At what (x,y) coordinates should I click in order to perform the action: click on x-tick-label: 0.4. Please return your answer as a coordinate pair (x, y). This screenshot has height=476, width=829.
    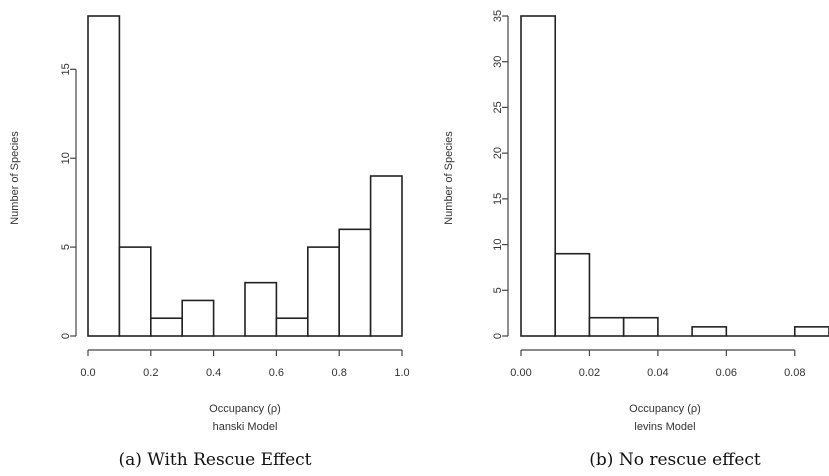
    Looking at the image, I should click on (213, 373).